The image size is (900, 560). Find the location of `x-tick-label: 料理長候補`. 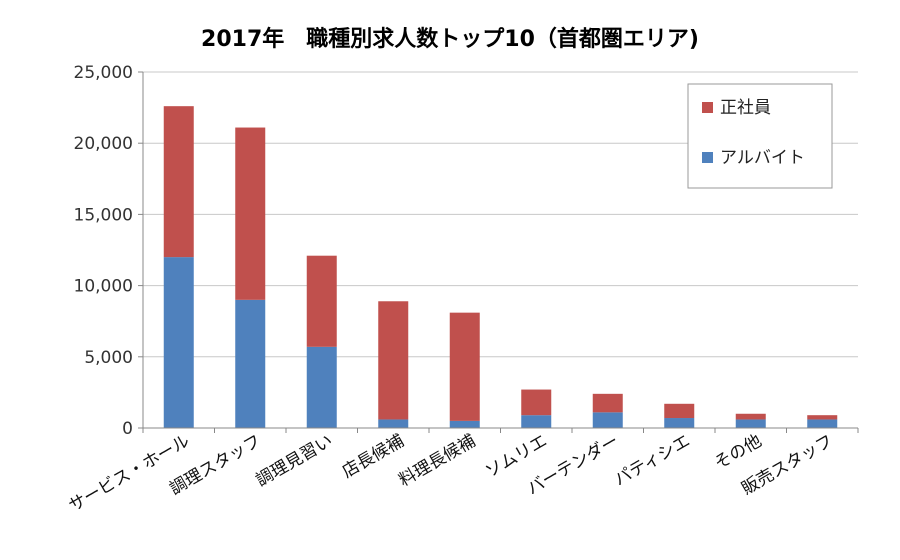

x-tick-label: 料理長候補 is located at coordinates (438, 461).